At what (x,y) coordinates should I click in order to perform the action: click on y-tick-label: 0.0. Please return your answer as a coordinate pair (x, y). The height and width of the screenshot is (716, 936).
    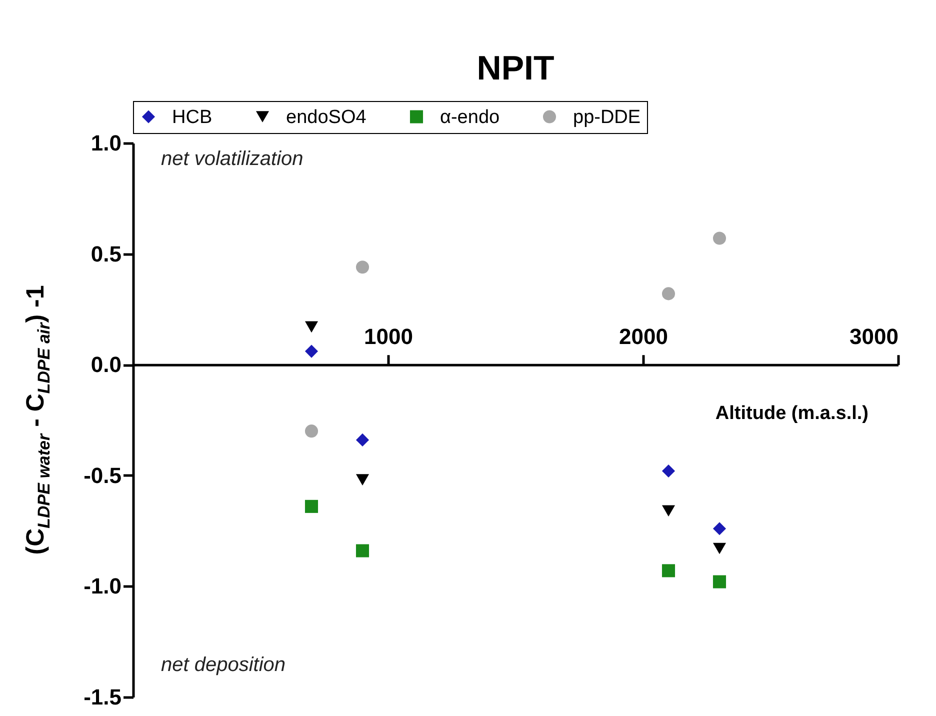
    Looking at the image, I should click on (106, 365).